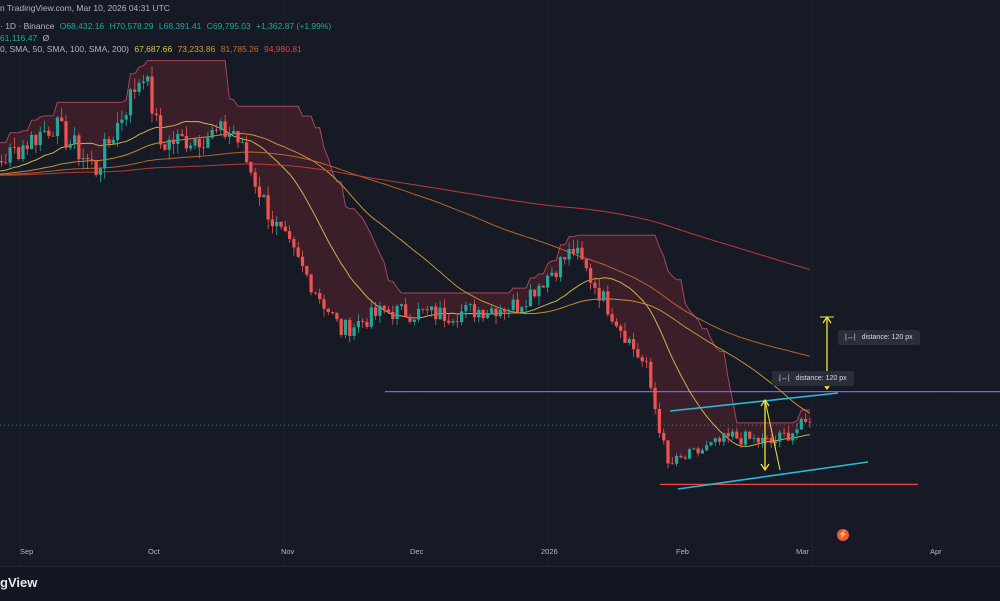 The height and width of the screenshot is (601, 1000). What do you see at coordinates (416, 551) in the screenshot?
I see `x-tick-label: Dec` at bounding box center [416, 551].